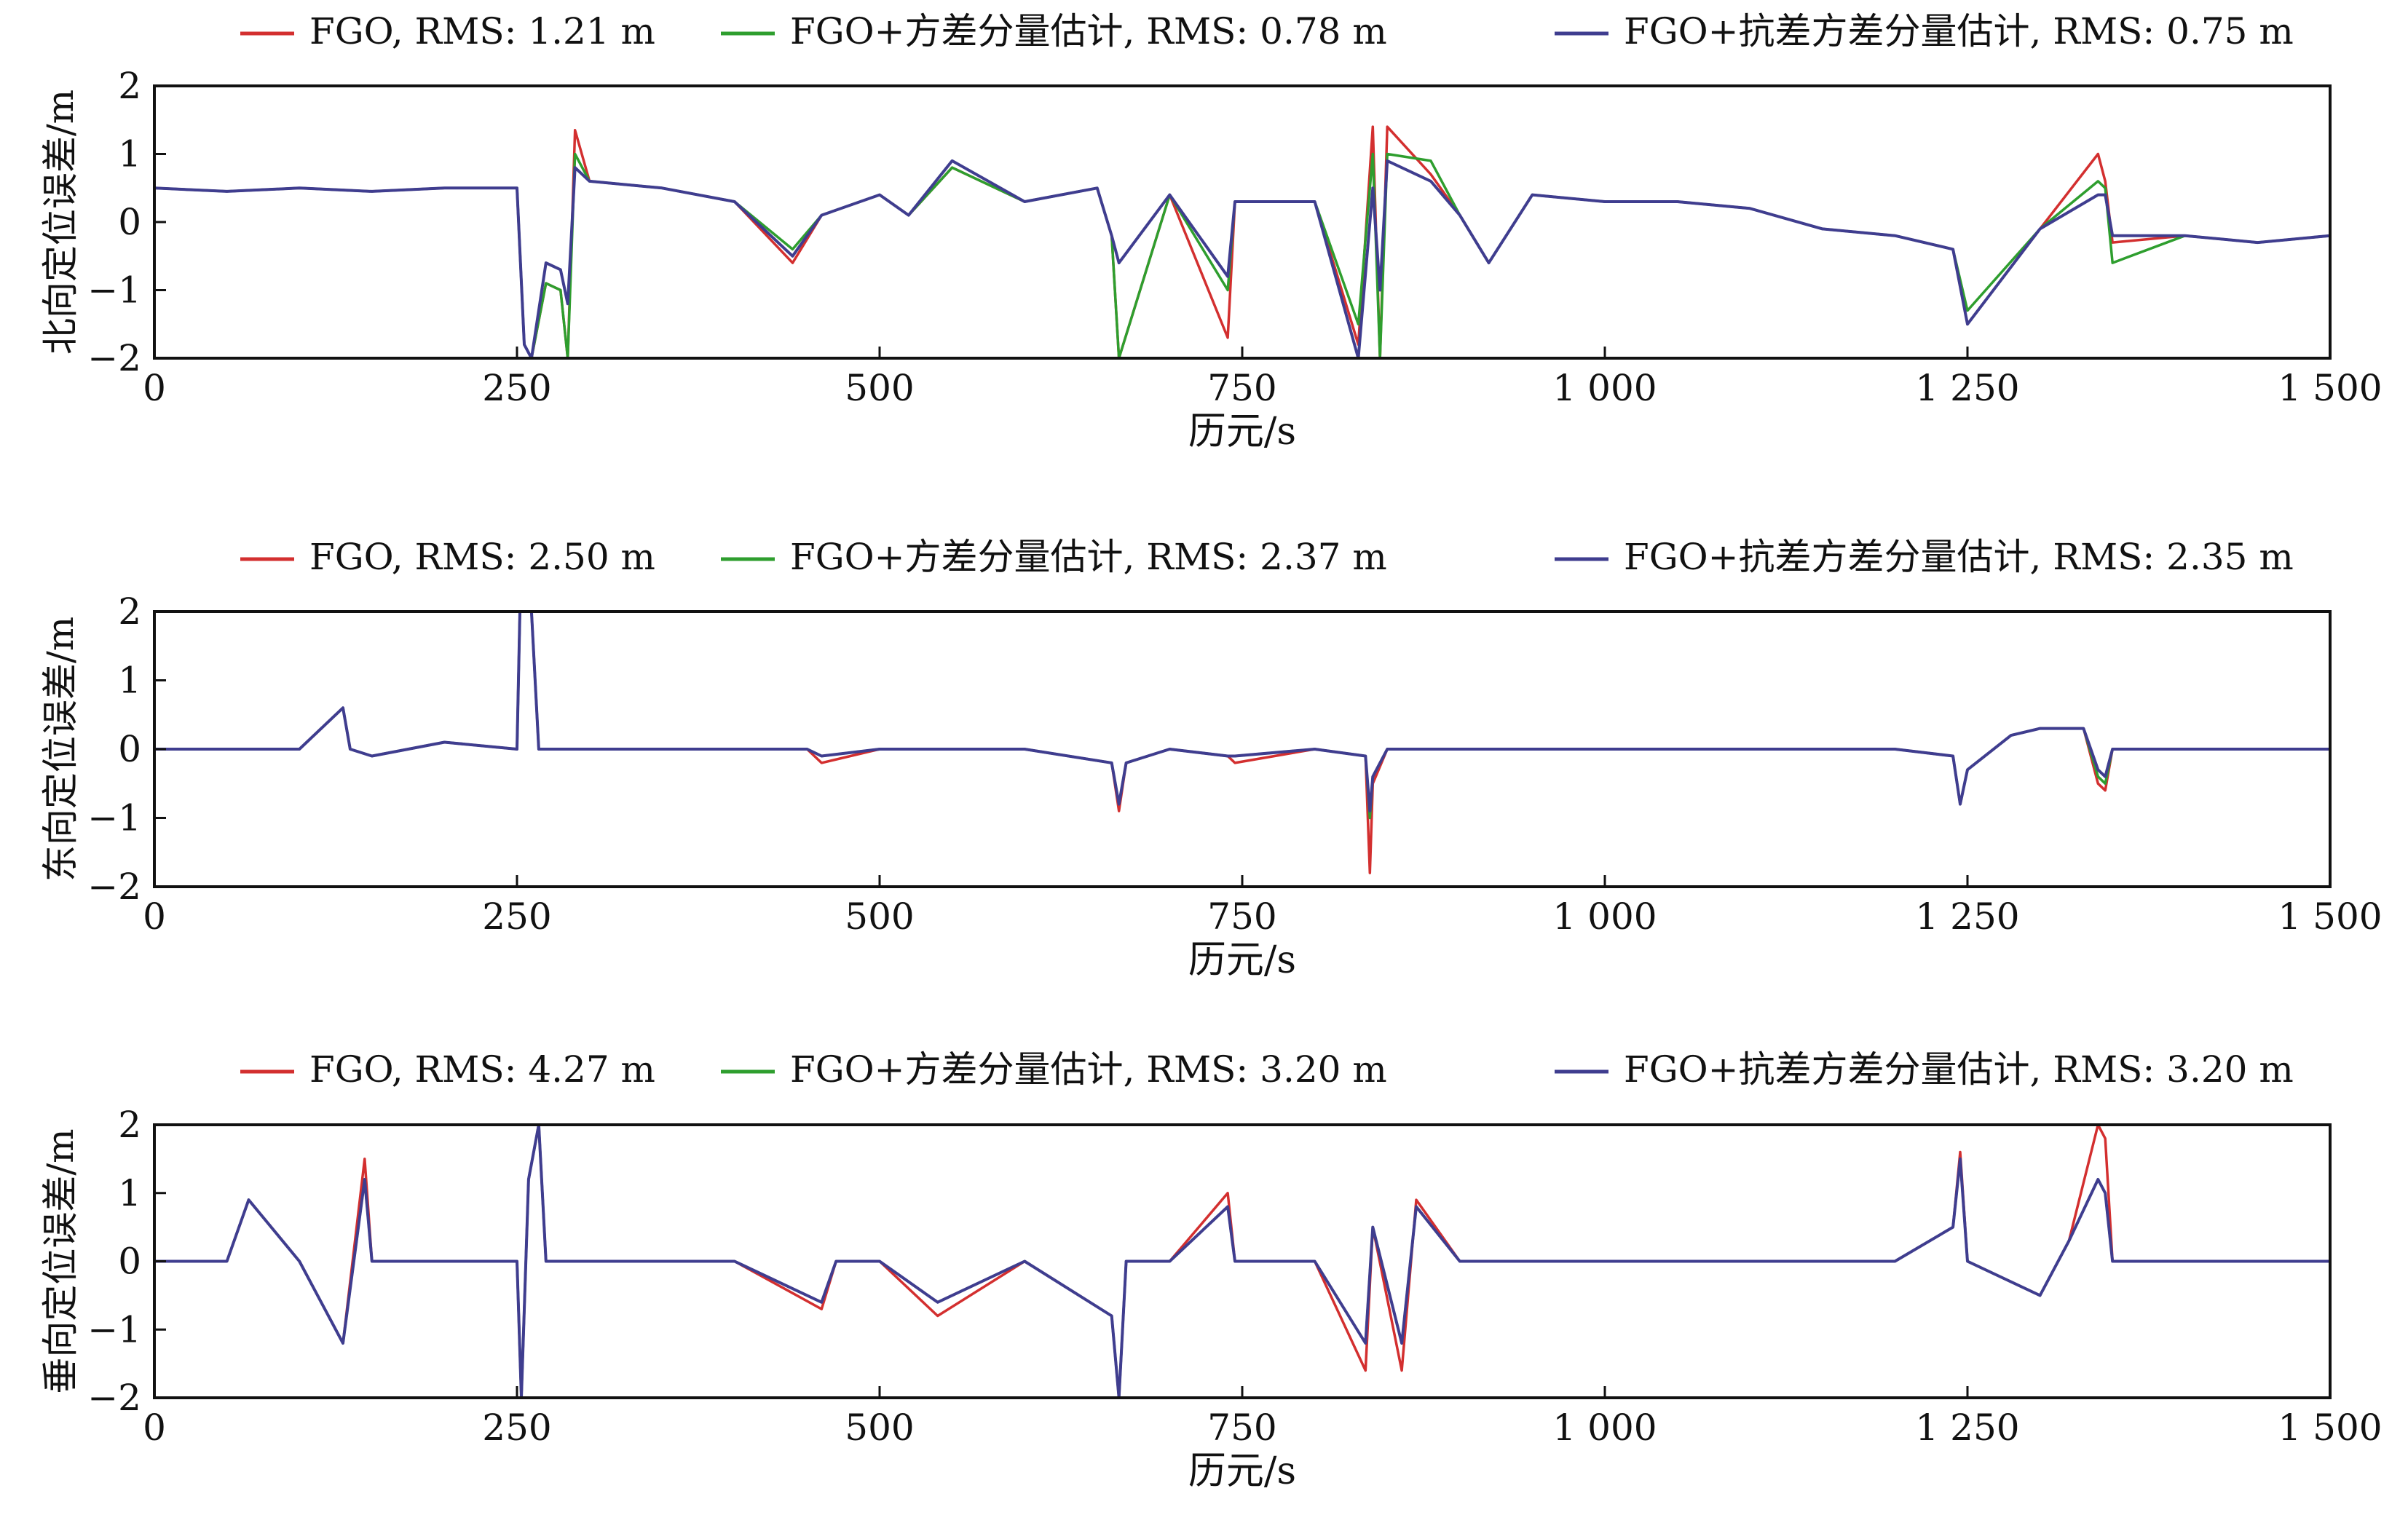 This screenshot has height=1515, width=2408. I want to click on legend-label-vertical-2: FGO+抗差方差分量估计, RMS: 3.20 m, so click(1959, 1069).